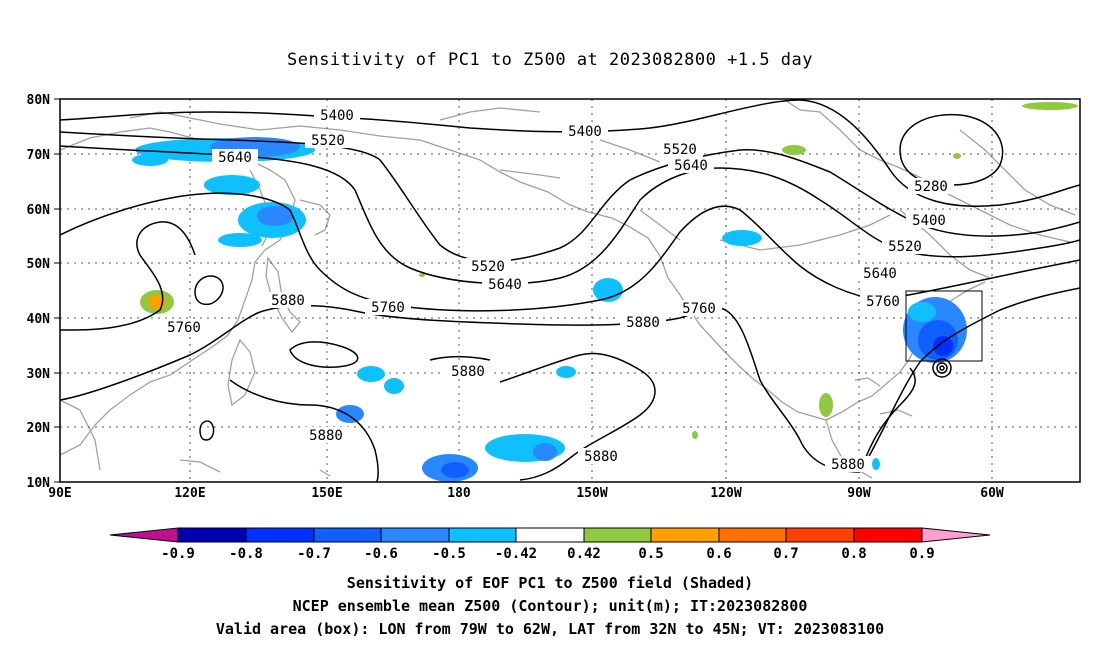 Image resolution: width=1100 pixels, height=650 pixels. What do you see at coordinates (39, 374) in the screenshot?
I see `lat-label: 30N` at bounding box center [39, 374].